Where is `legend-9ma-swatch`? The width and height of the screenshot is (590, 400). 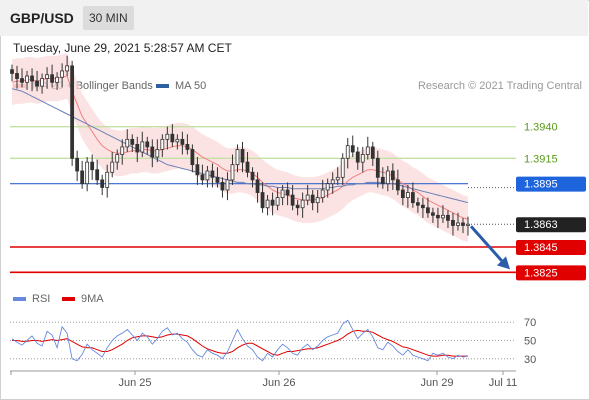
legend-9ma-swatch is located at coordinates (68, 299).